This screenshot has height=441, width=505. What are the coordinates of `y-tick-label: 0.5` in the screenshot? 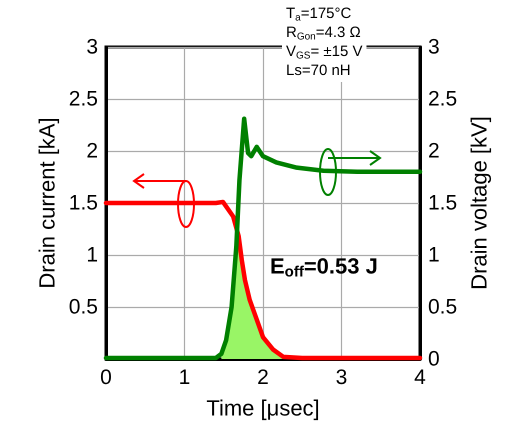 It's located at (83, 307).